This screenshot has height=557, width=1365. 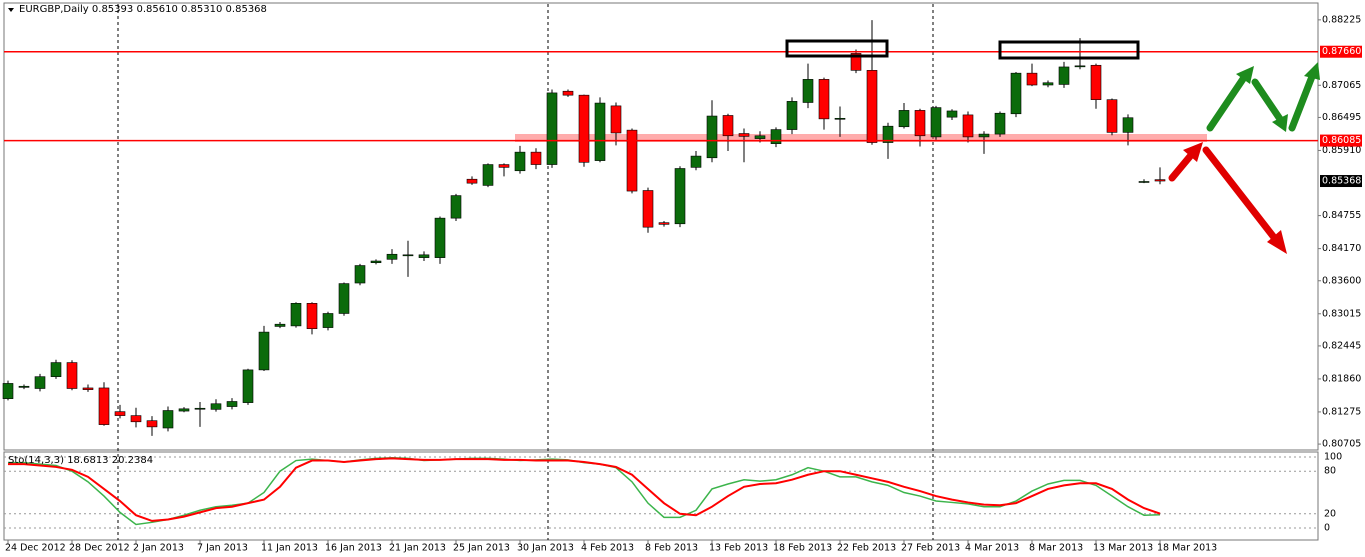 What do you see at coordinates (35, 548) in the screenshot?
I see `x-tick-label: 24 Dec 2012` at bounding box center [35, 548].